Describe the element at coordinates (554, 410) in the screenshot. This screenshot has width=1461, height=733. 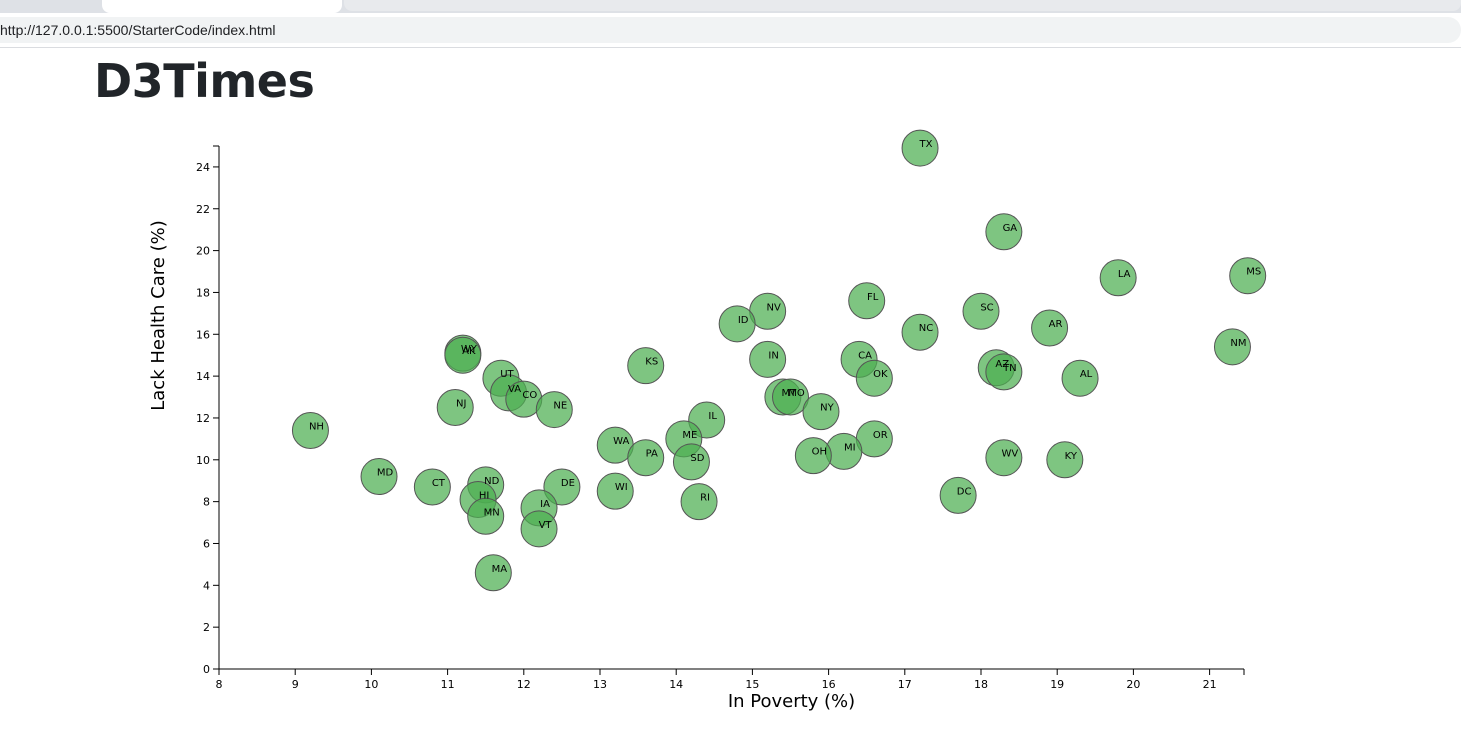
I see `state-circle-ne` at that location.